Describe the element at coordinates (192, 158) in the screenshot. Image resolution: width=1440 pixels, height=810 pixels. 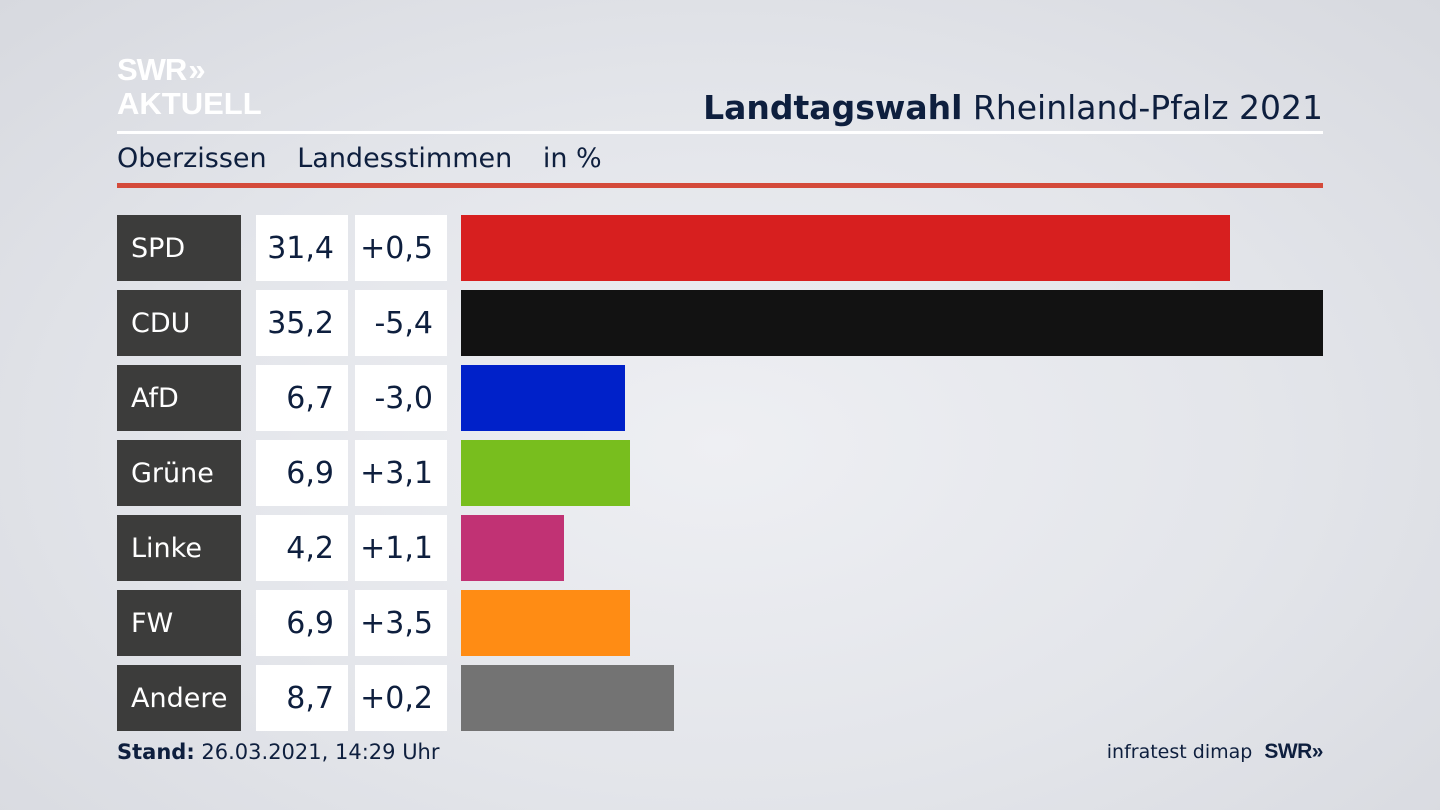
I see `subtitle-place: Oberzissen` at that location.